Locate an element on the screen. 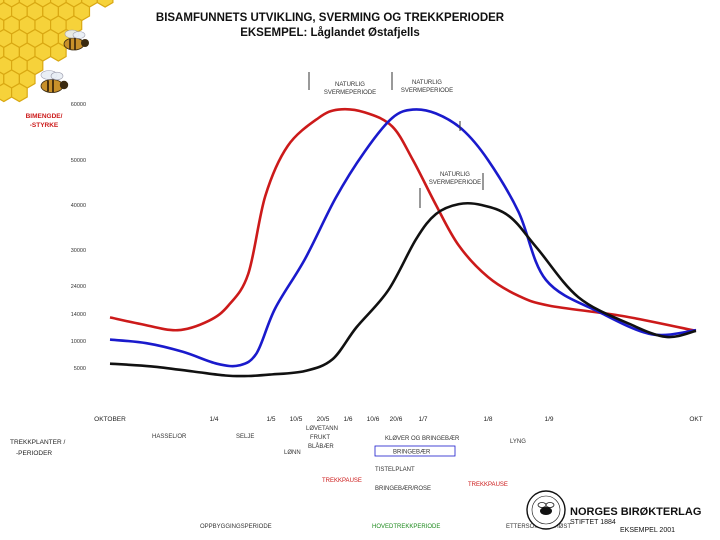 Image resolution: width=720 pixels, height=540 pixels. y-tick-label: 10000 is located at coordinates (78, 342).